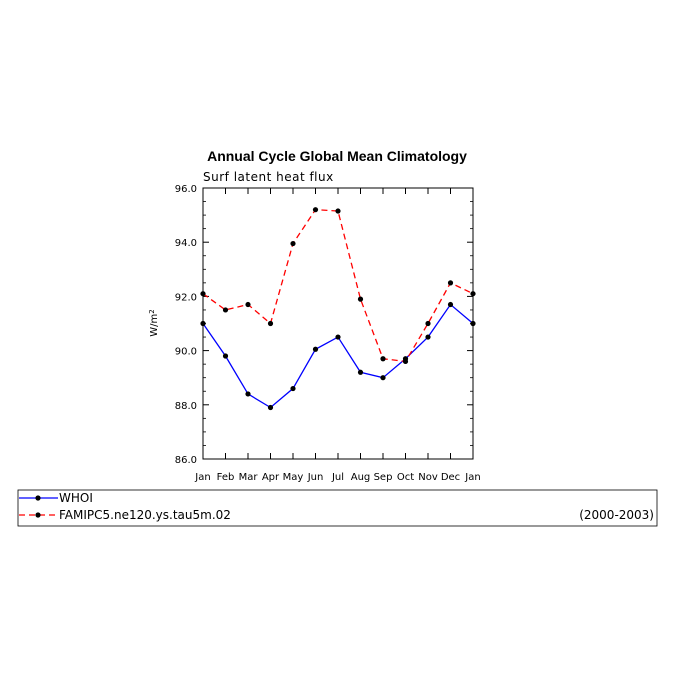 The height and width of the screenshot is (680, 675). What do you see at coordinates (361, 477) in the screenshot?
I see `x-tick-label: Aug` at bounding box center [361, 477].